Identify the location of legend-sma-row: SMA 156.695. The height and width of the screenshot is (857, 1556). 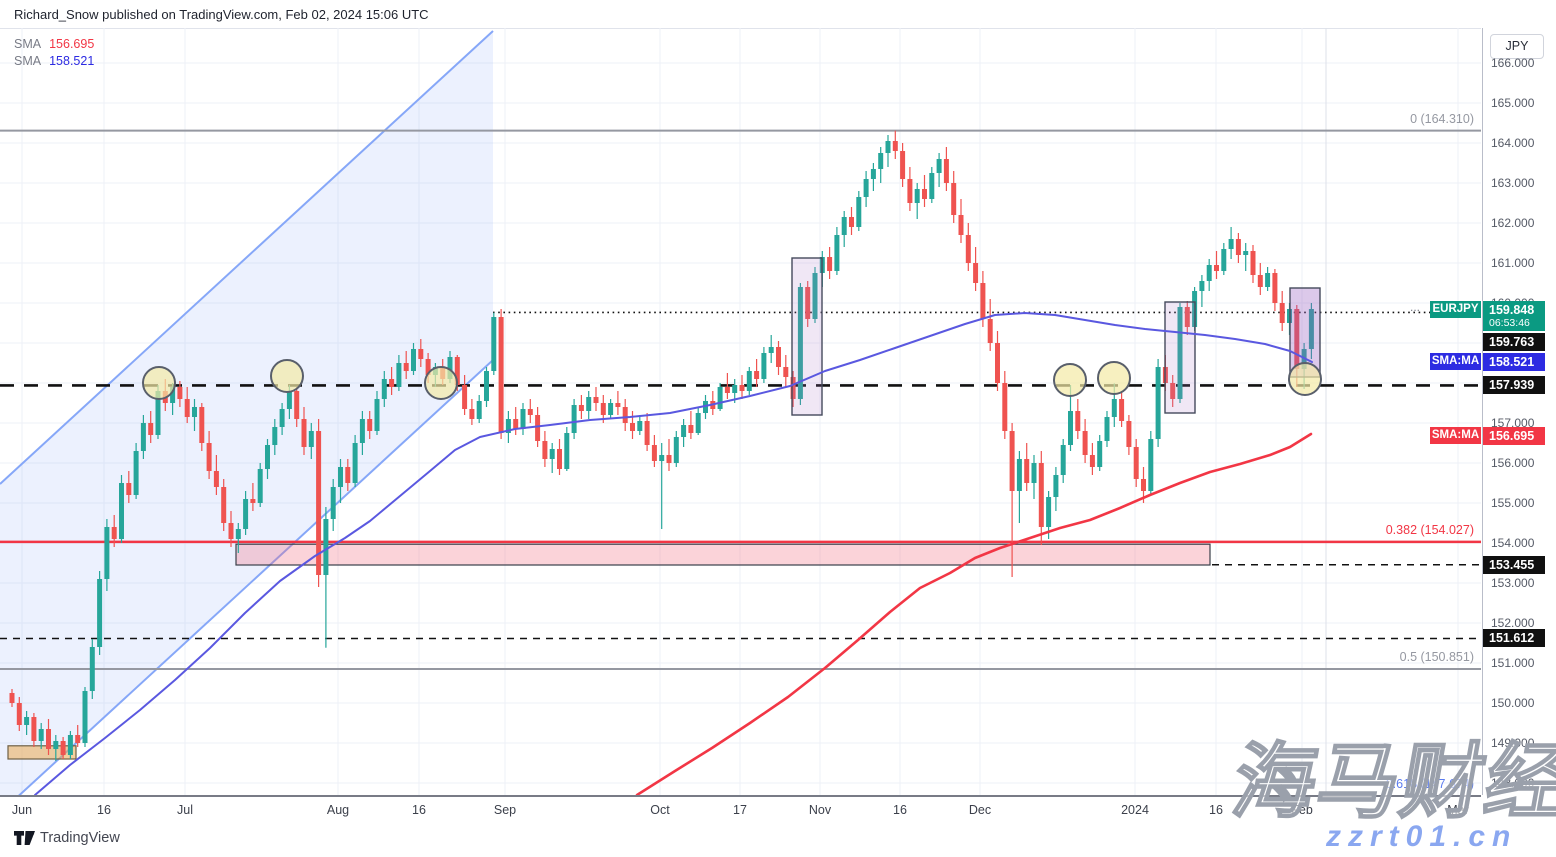
(54, 44).